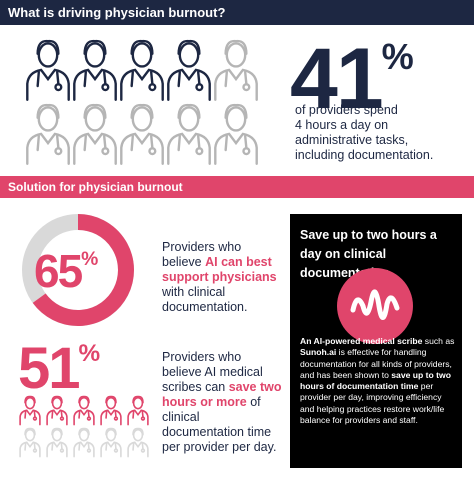 Image resolution: width=474 pixels, height=477 pixels. I want to click on highlight: Sunoh.ai, so click(318, 352).